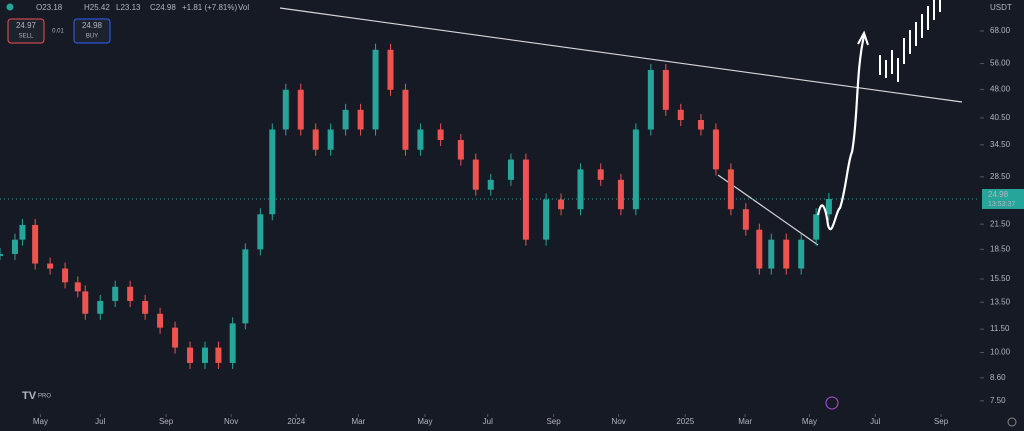  Describe the element at coordinates (1000, 223) in the screenshot. I see `y-tick-label: 21.50` at that location.